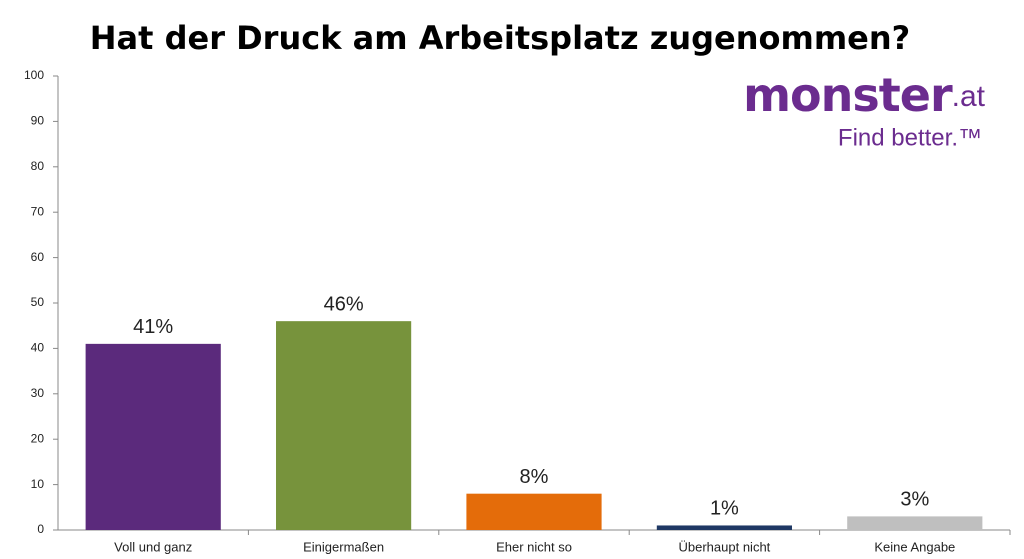 The height and width of the screenshot is (559, 1024). Describe the element at coordinates (34, 75) in the screenshot. I see `y-tick-label: 100` at that location.